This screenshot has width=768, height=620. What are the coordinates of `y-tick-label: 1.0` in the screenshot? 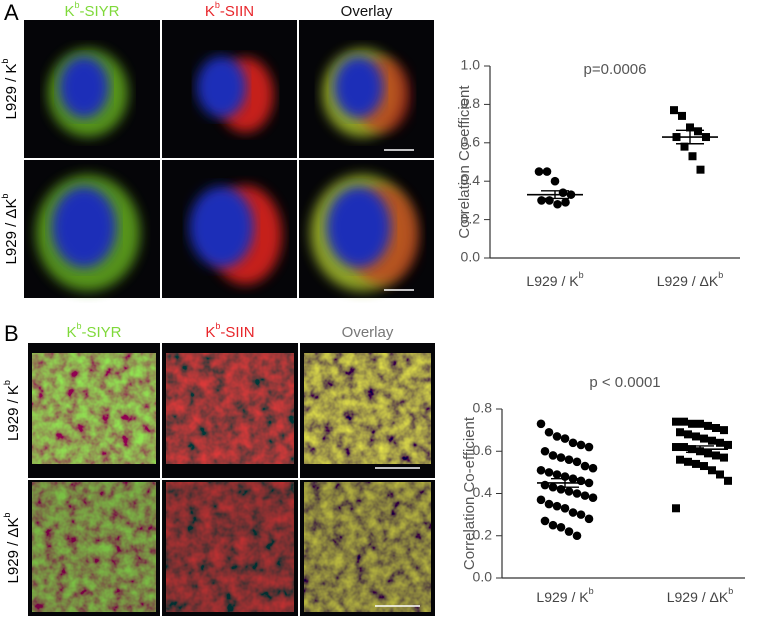 It's located at (471, 65).